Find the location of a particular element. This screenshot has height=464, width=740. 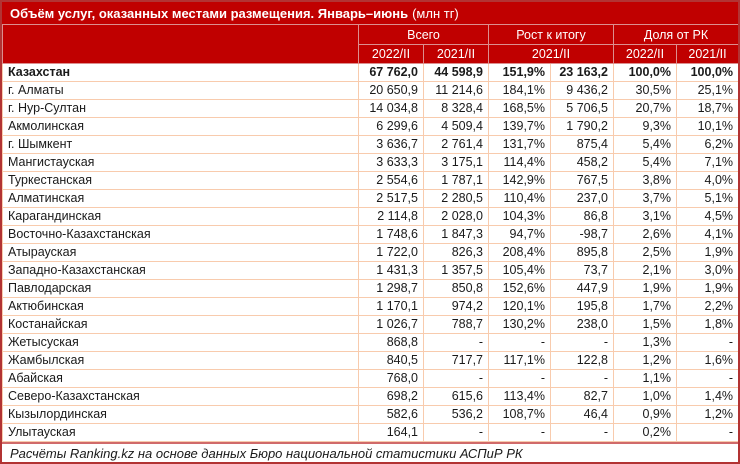

value-cell: 4,0% is located at coordinates (706, 180).